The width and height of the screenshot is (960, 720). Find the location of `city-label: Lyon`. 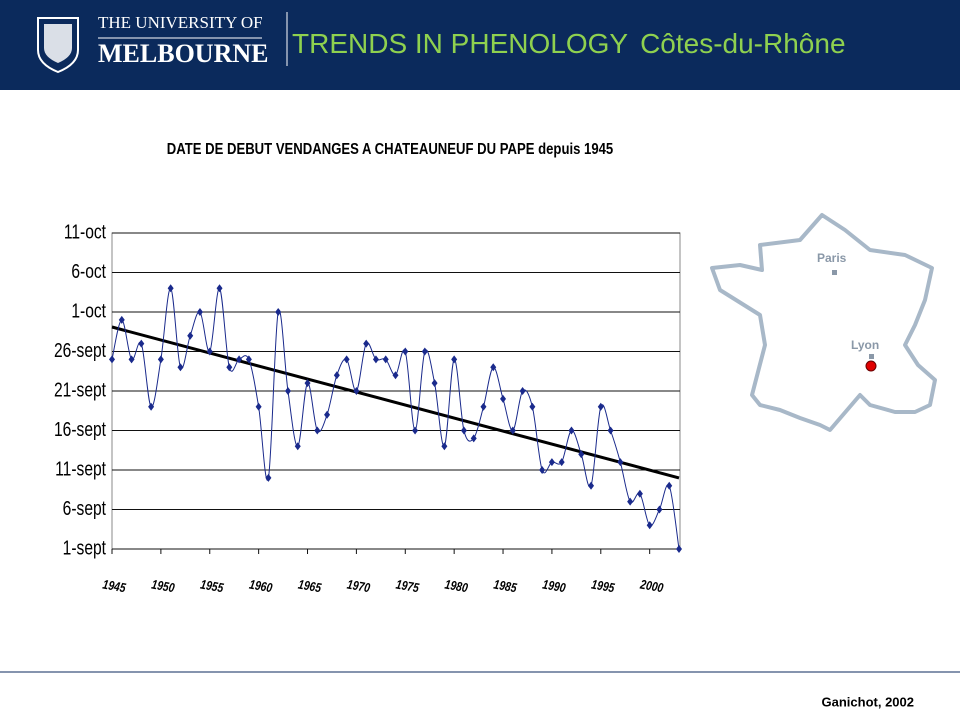

city-label: Lyon is located at coordinates (865, 345).